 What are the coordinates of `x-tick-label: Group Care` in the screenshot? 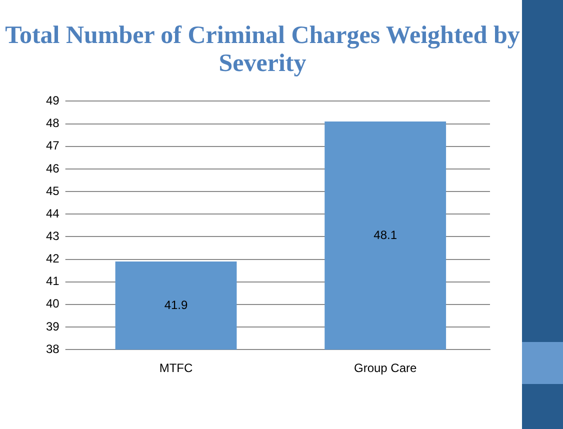 It's located at (386, 368).